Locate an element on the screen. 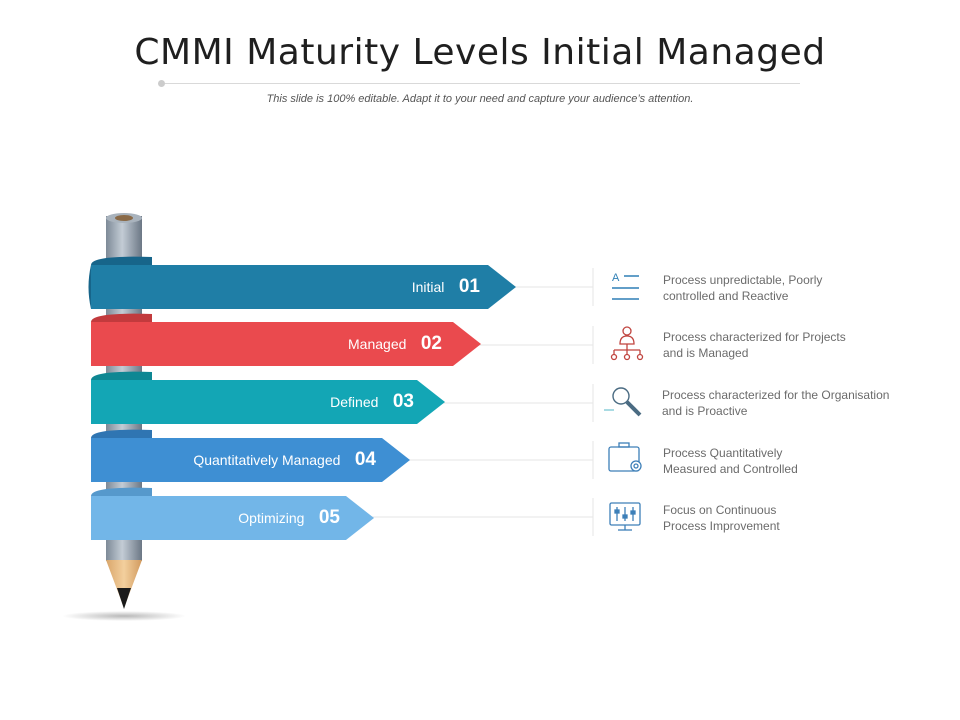  briefcase-gear-icon is located at coordinates (625, 457).